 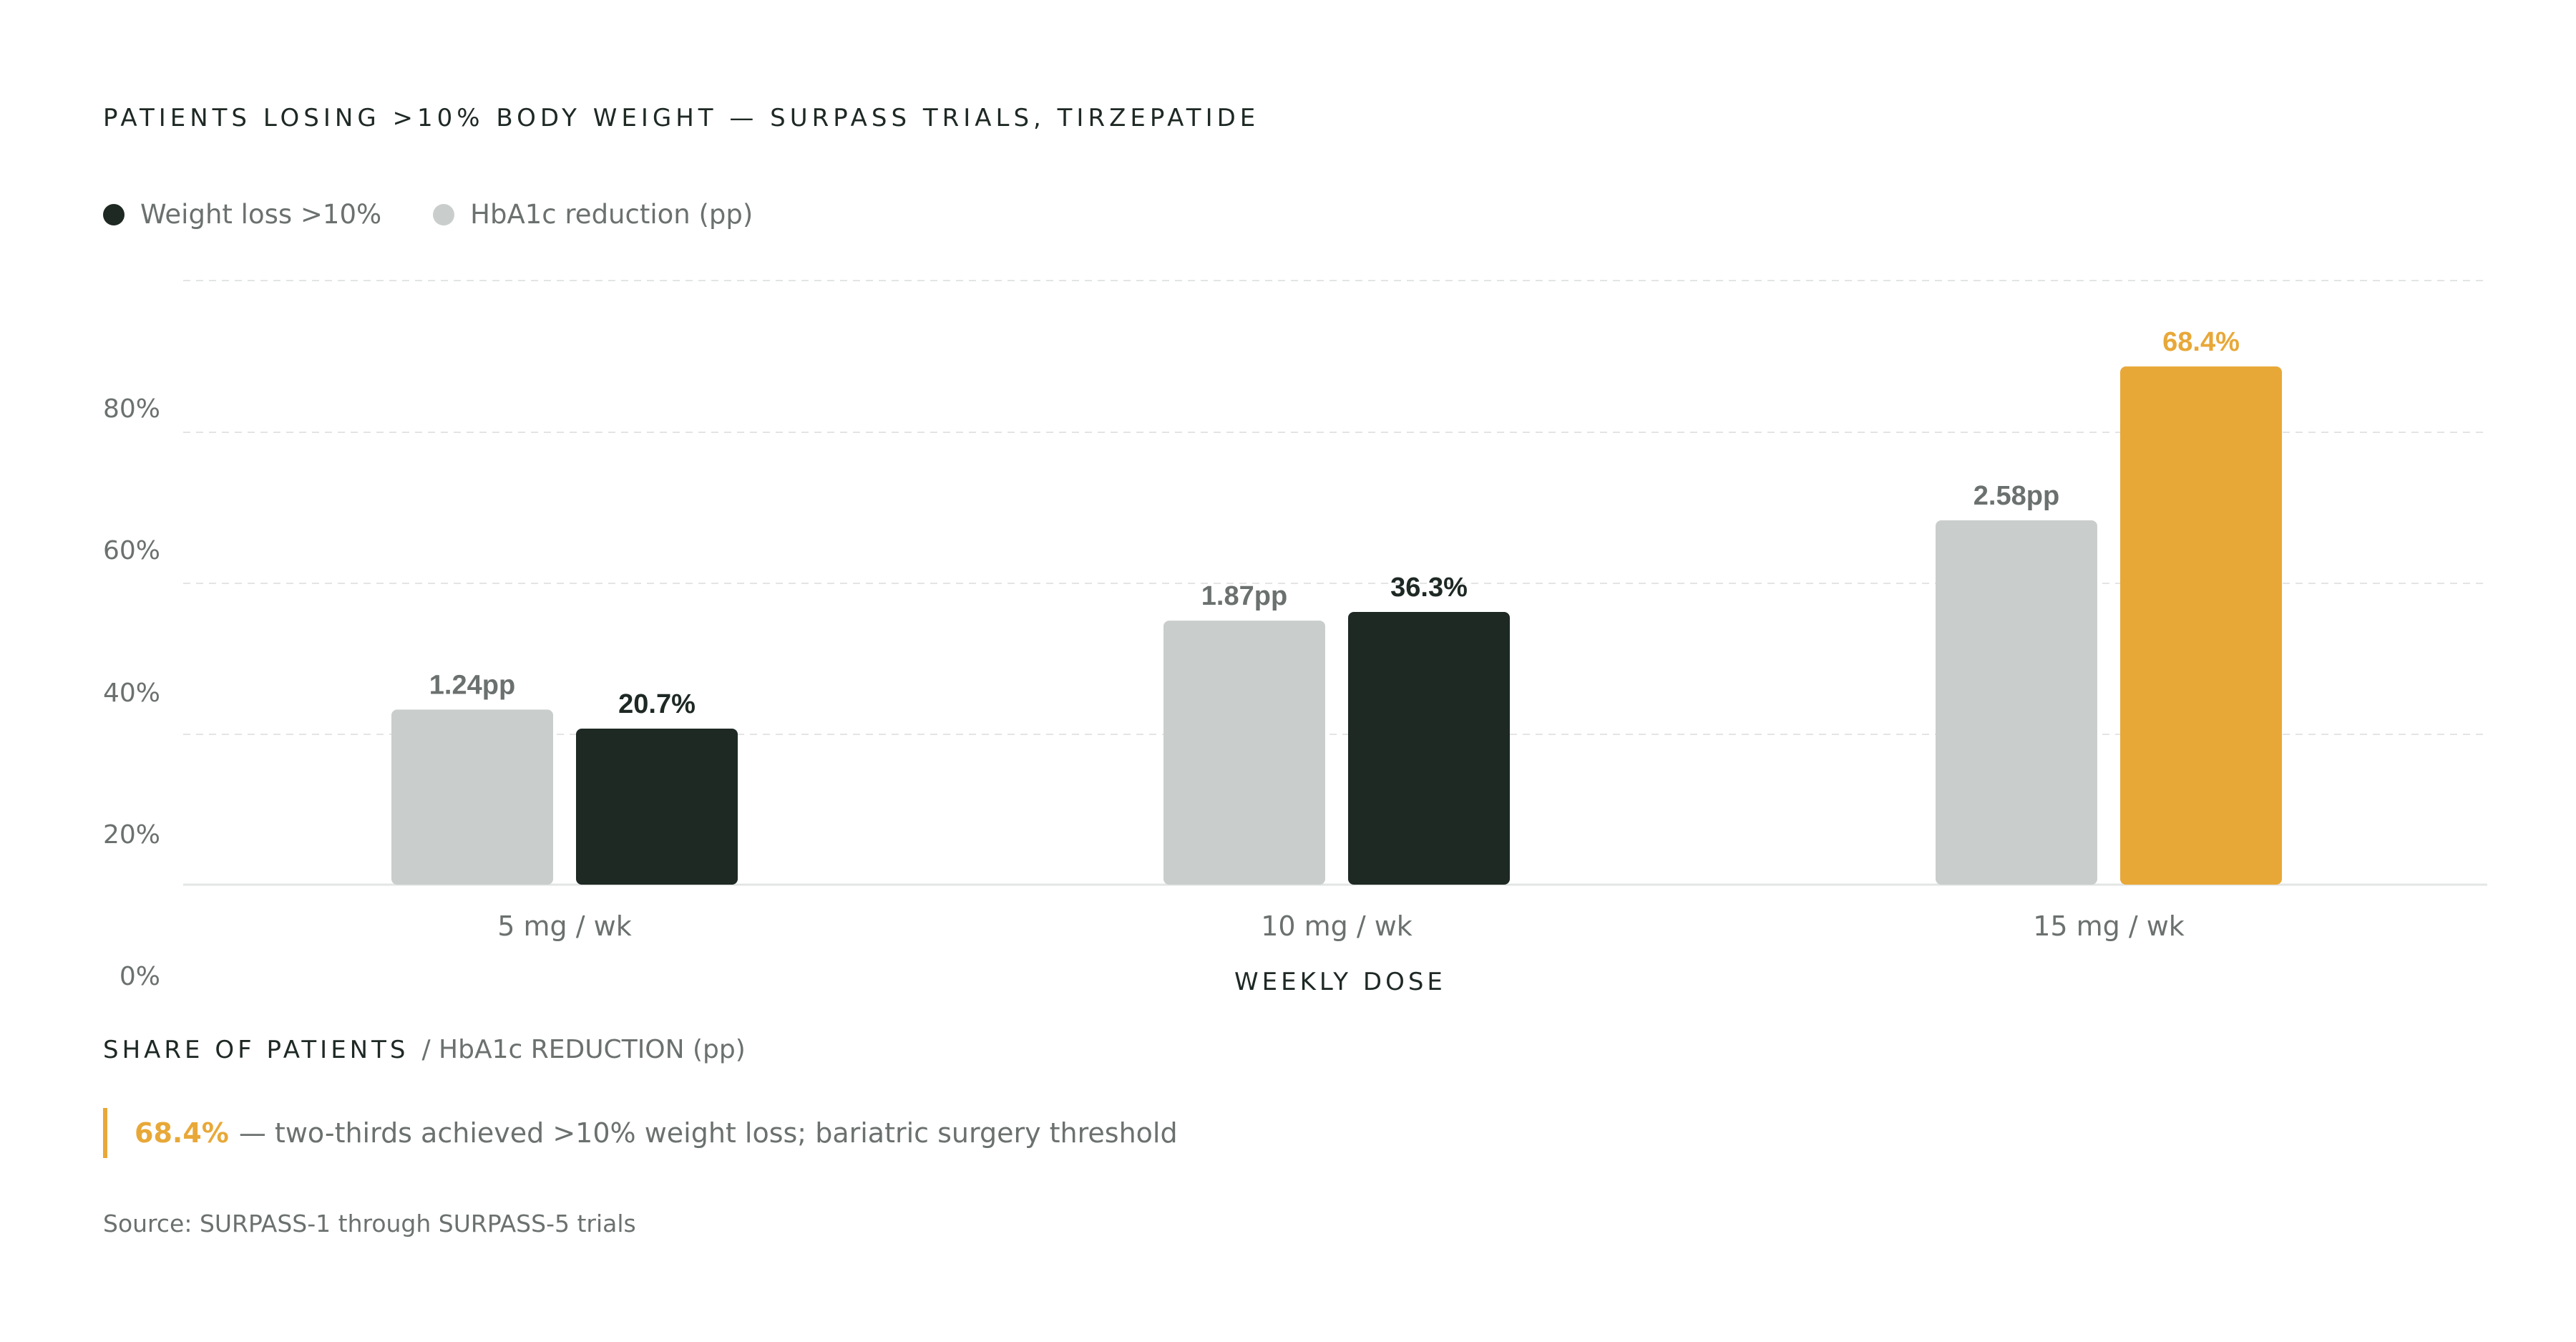 What do you see at coordinates (131, 835) in the screenshot?
I see `y-tick-label: 20%` at bounding box center [131, 835].